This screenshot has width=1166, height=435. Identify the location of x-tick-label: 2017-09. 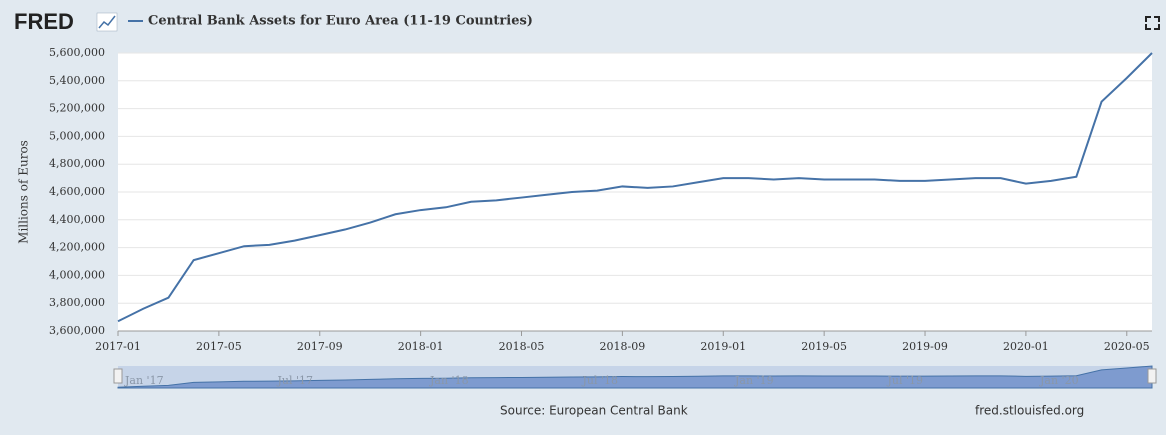
(320, 346).